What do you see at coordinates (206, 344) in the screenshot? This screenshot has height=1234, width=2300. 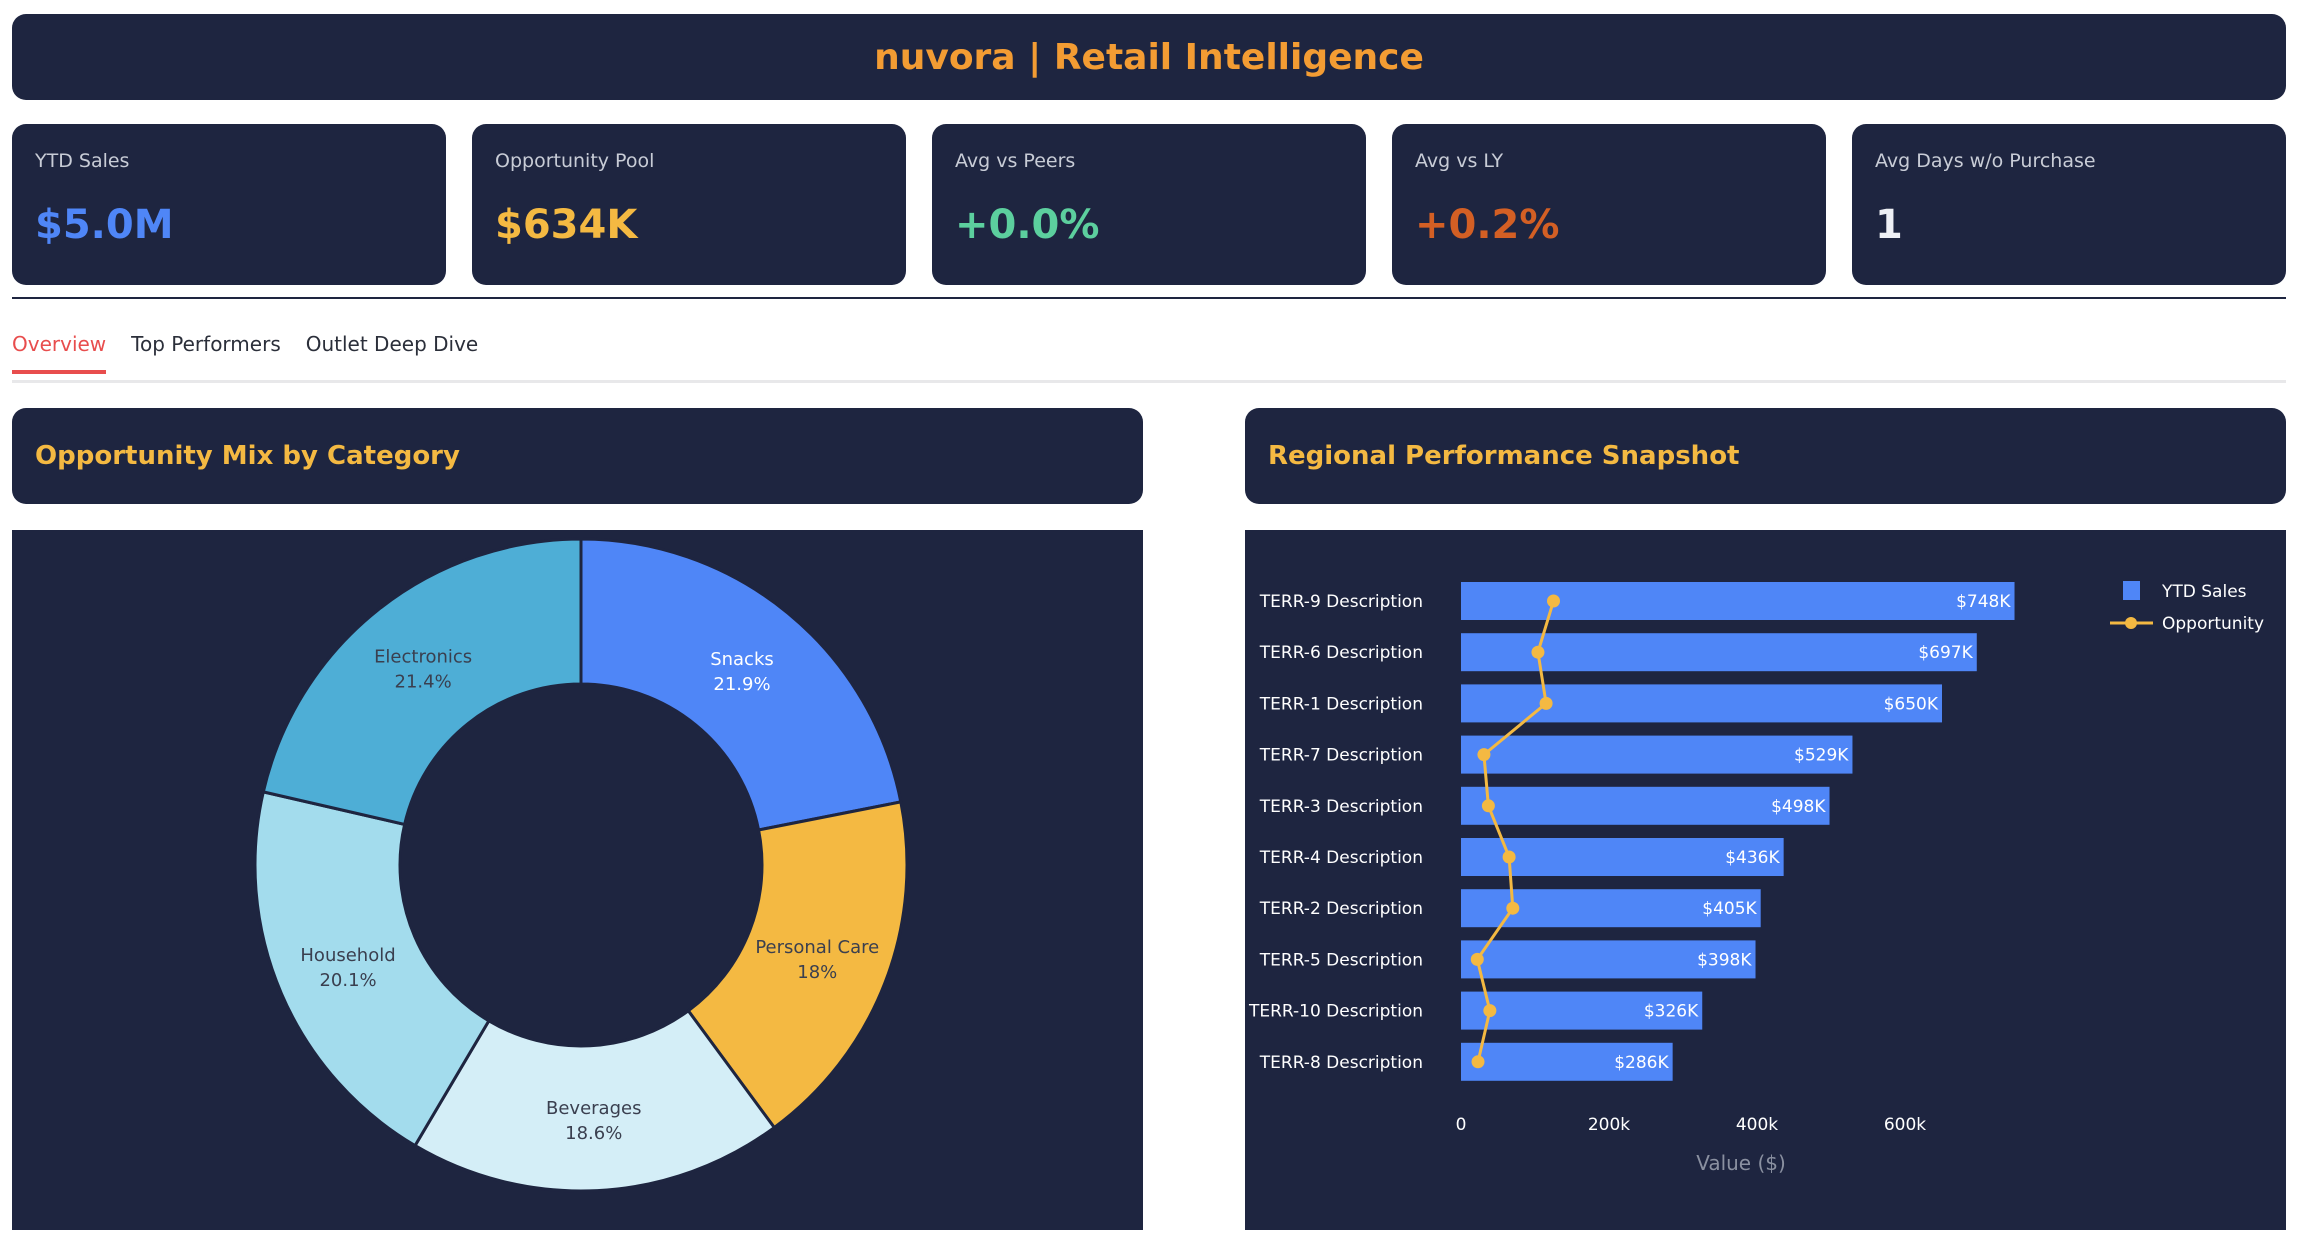 I see `tab-top-performers: Top Performers` at bounding box center [206, 344].